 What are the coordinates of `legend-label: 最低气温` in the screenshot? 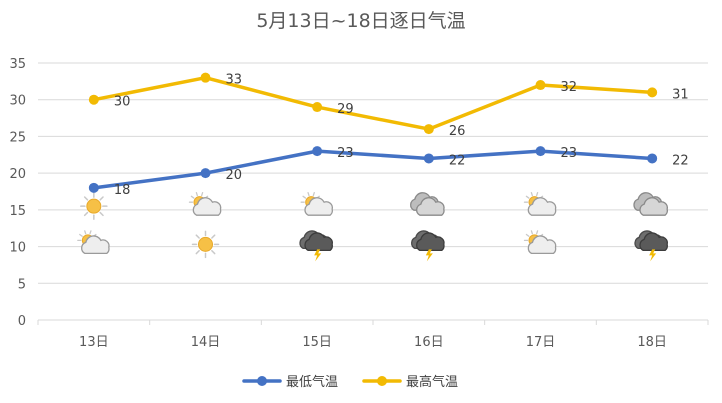 It's located at (312, 382).